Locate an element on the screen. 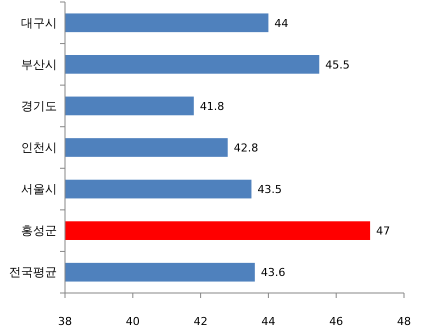 This screenshot has height=336, width=423. x-tick-label: 40 is located at coordinates (133, 321).